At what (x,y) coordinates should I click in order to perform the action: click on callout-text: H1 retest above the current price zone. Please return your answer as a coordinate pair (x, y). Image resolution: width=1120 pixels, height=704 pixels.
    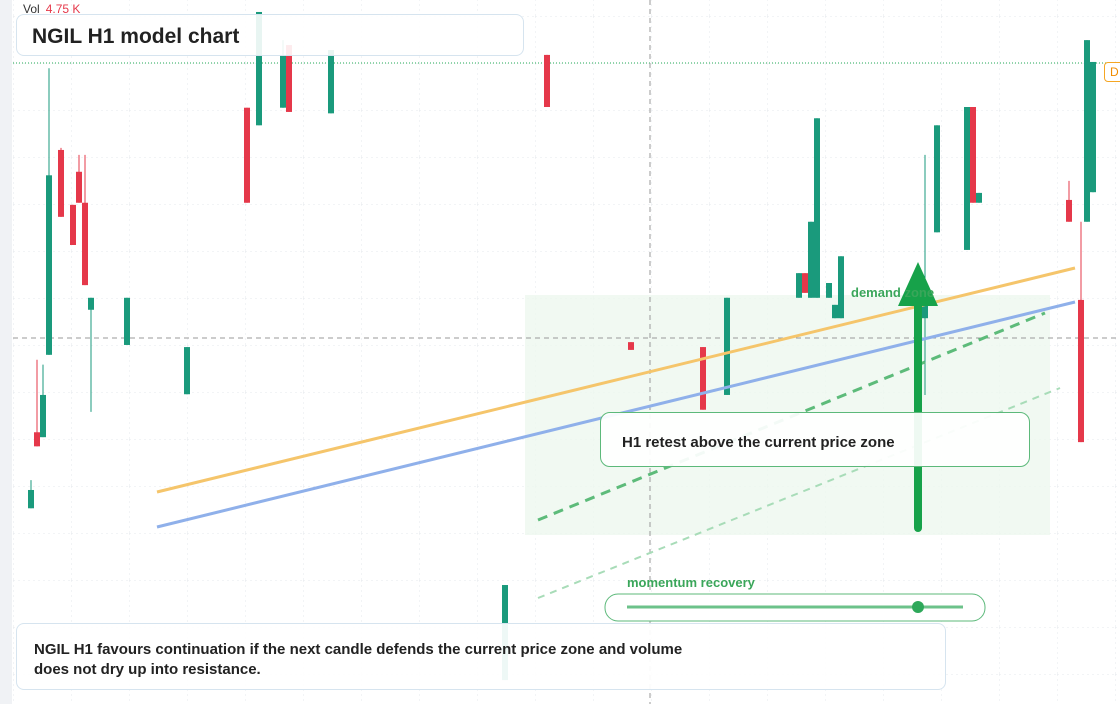
    Looking at the image, I should click on (758, 442).